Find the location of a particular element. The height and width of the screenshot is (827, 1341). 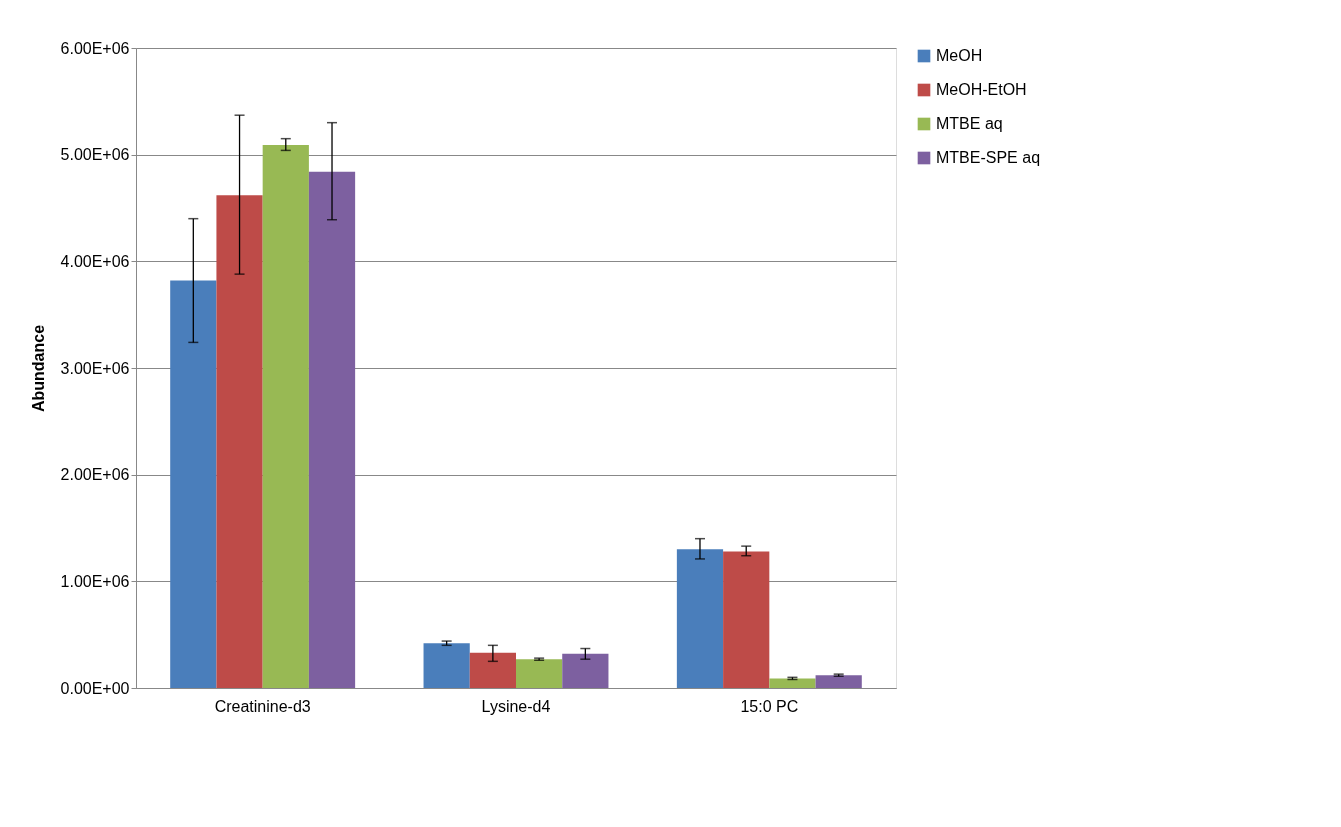

y-tick-label: 4.00E+06 is located at coordinates (95, 261).